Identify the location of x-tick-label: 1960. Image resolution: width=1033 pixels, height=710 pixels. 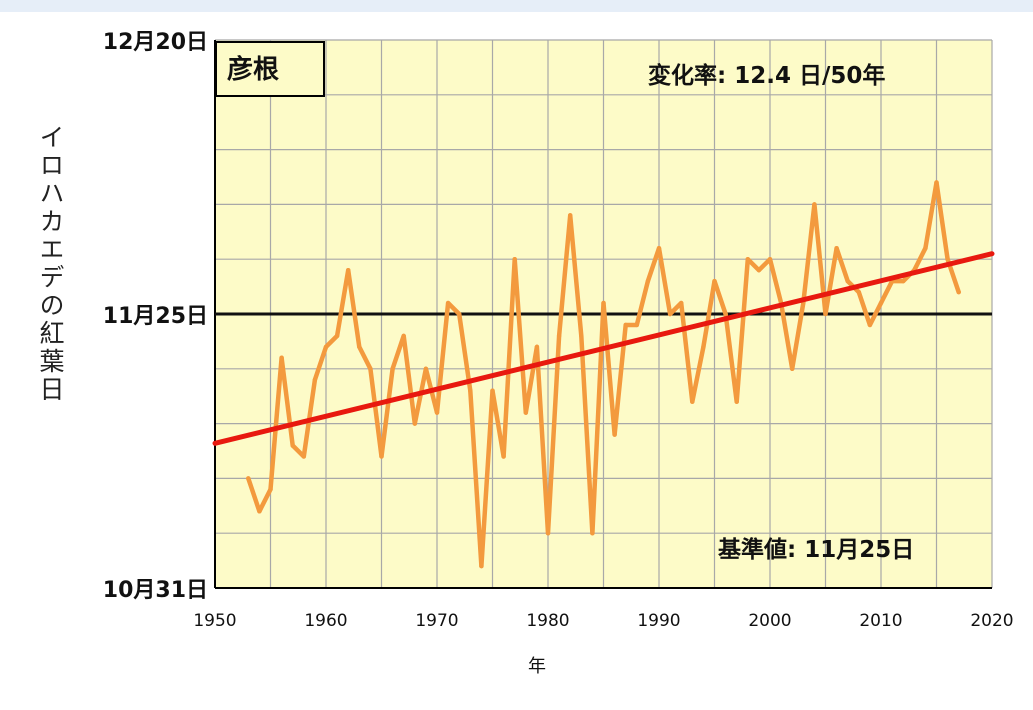
(325, 621).